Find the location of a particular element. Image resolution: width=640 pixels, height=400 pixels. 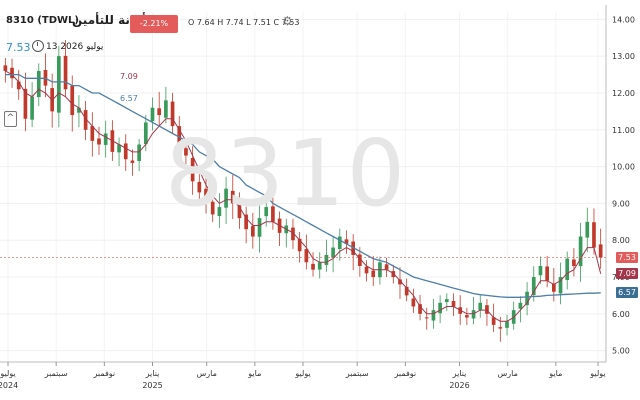

chevron-down-icon: ^ is located at coordinates (10, 119).